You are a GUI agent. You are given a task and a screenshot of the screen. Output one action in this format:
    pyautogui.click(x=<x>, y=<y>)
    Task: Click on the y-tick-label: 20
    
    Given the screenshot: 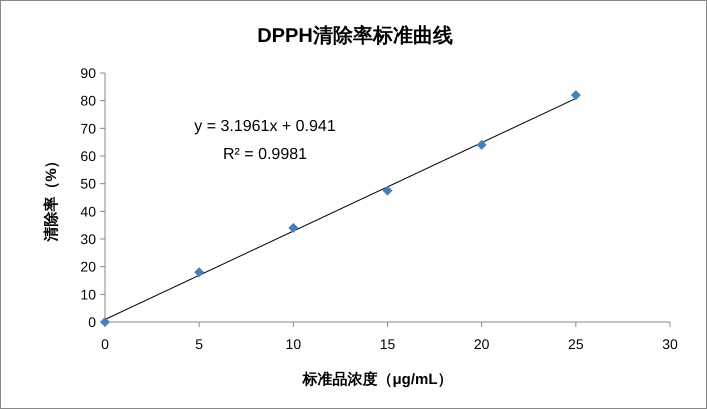 What is the action you would take?
    pyautogui.click(x=88, y=266)
    